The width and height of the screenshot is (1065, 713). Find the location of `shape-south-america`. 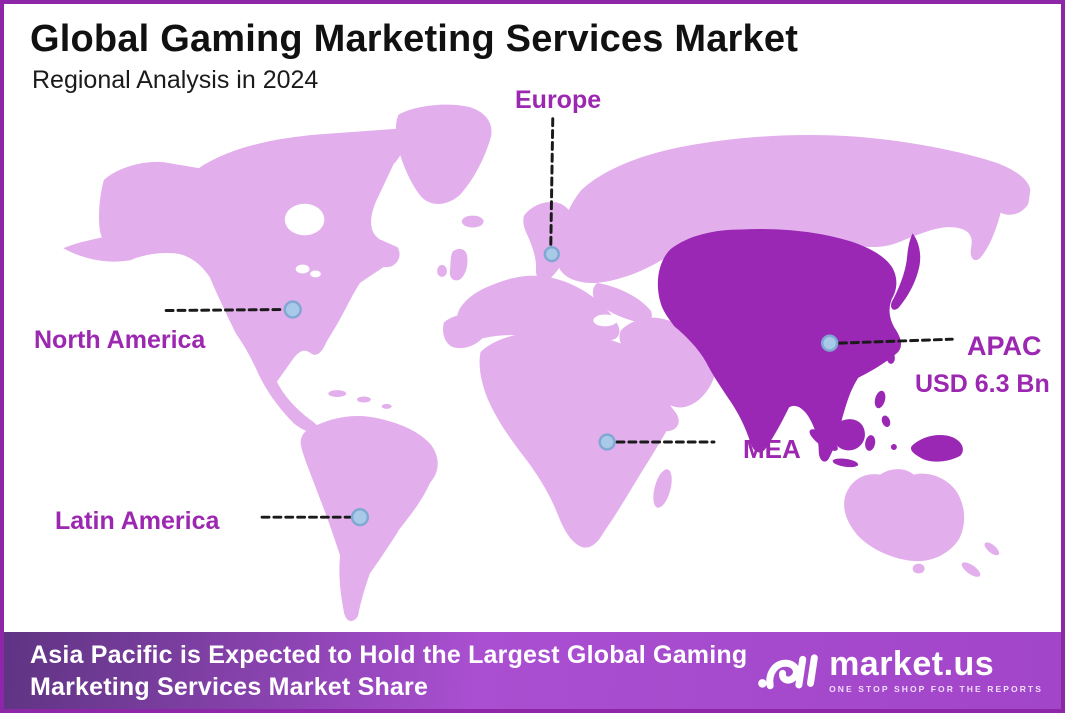

shape-south-america is located at coordinates (369, 518).